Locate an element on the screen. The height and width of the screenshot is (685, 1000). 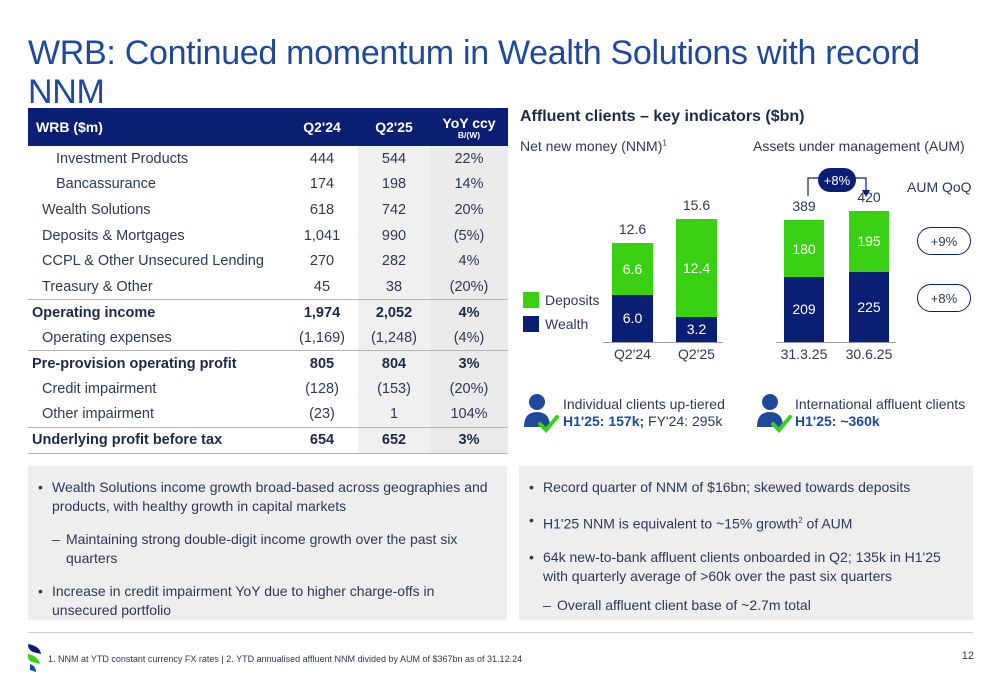
row-label: Credit impairment is located at coordinates (99, 389).